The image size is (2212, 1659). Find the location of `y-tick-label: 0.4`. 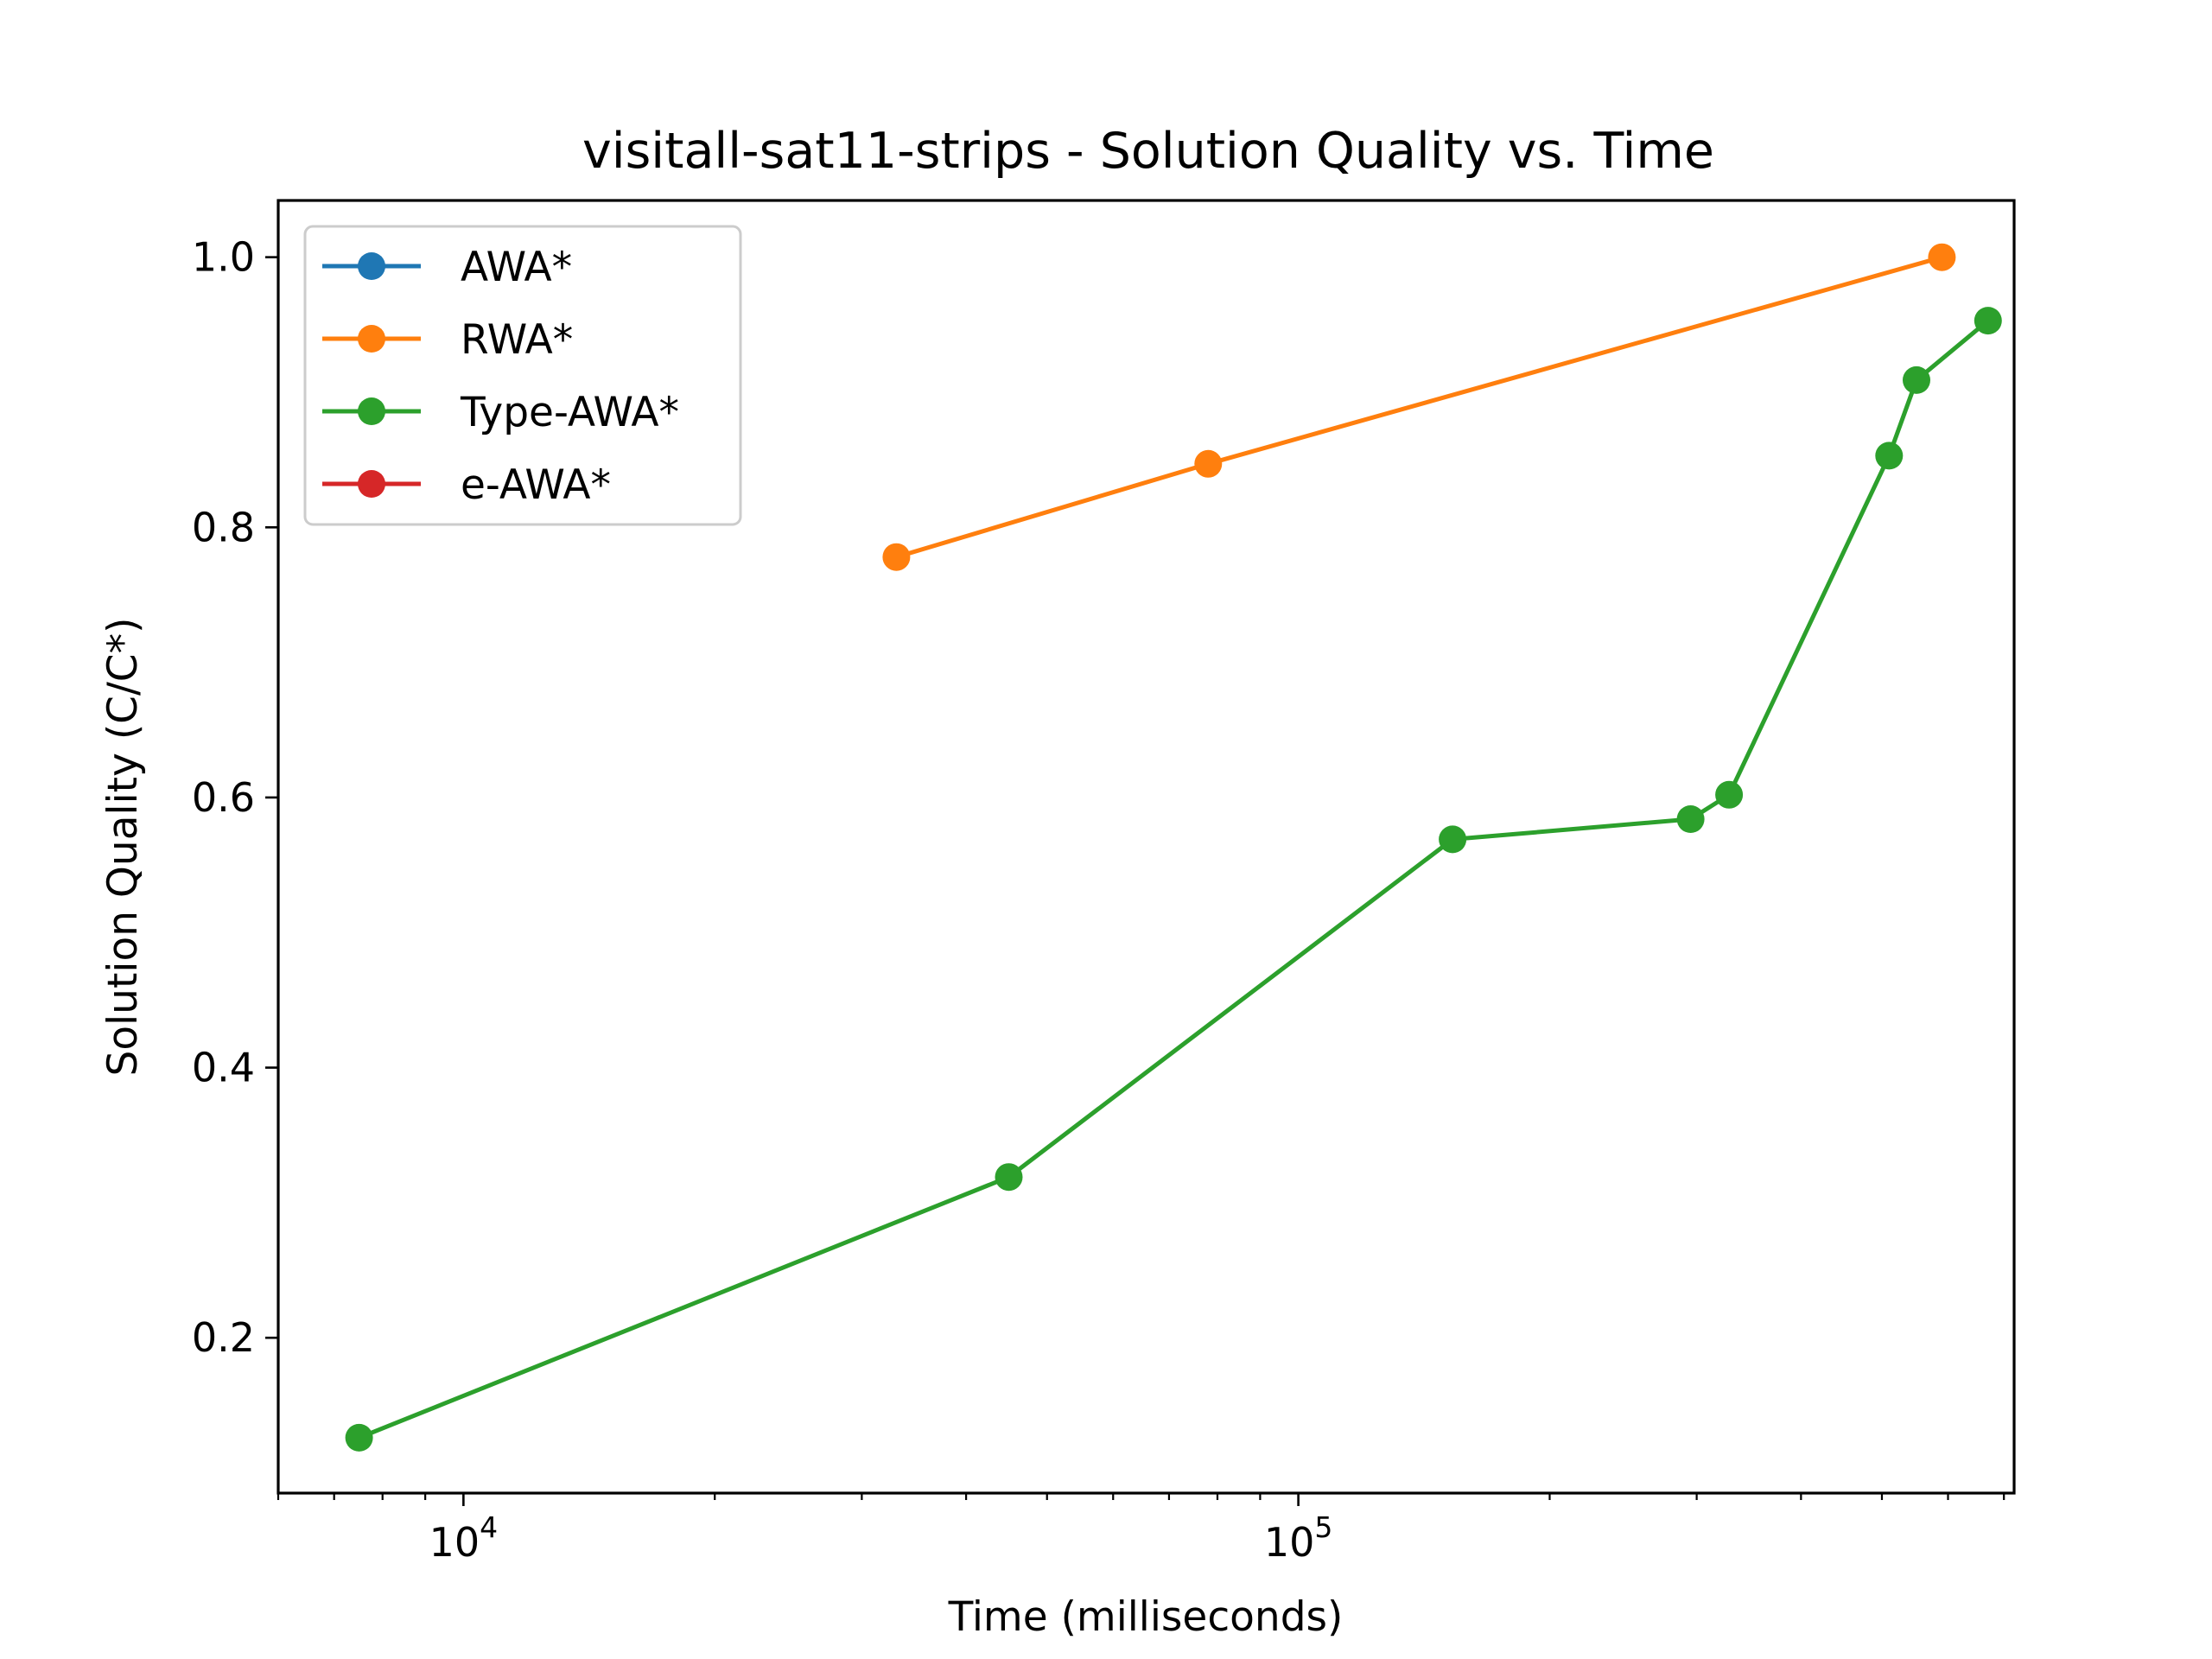

y-tick-label: 0.4 is located at coordinates (223, 1068).